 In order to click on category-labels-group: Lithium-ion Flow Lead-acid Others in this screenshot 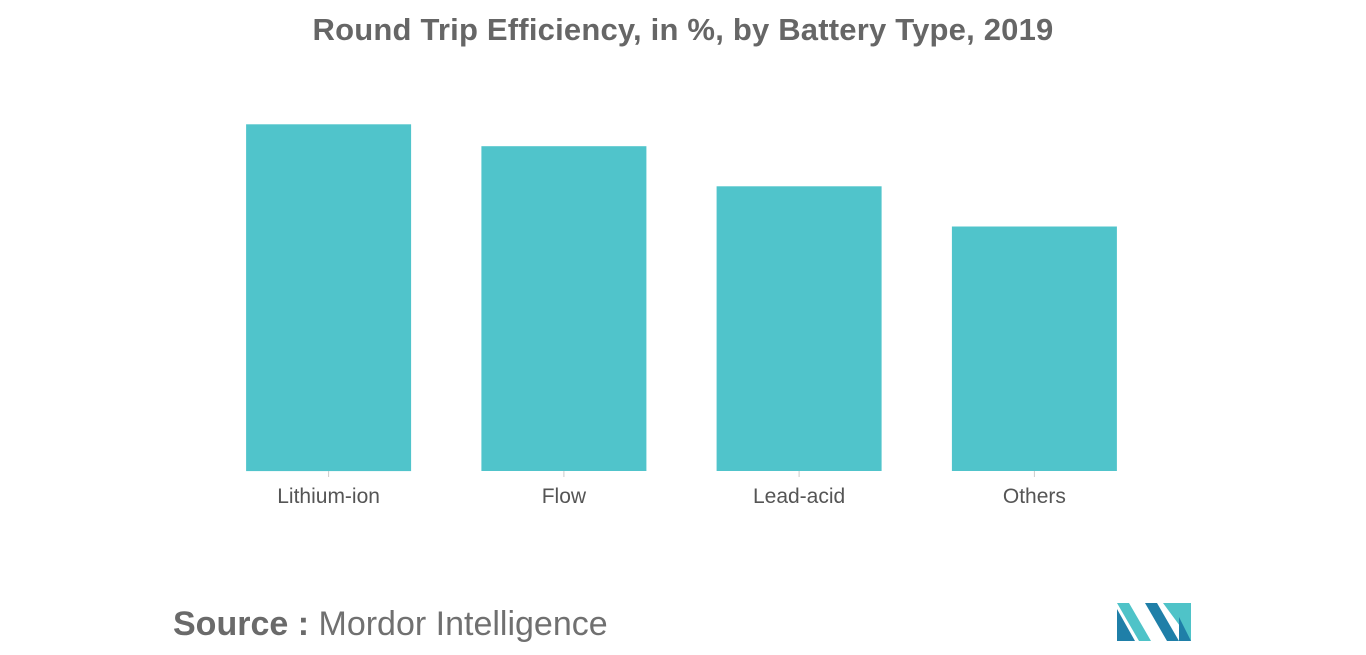, I will do `click(671, 496)`.